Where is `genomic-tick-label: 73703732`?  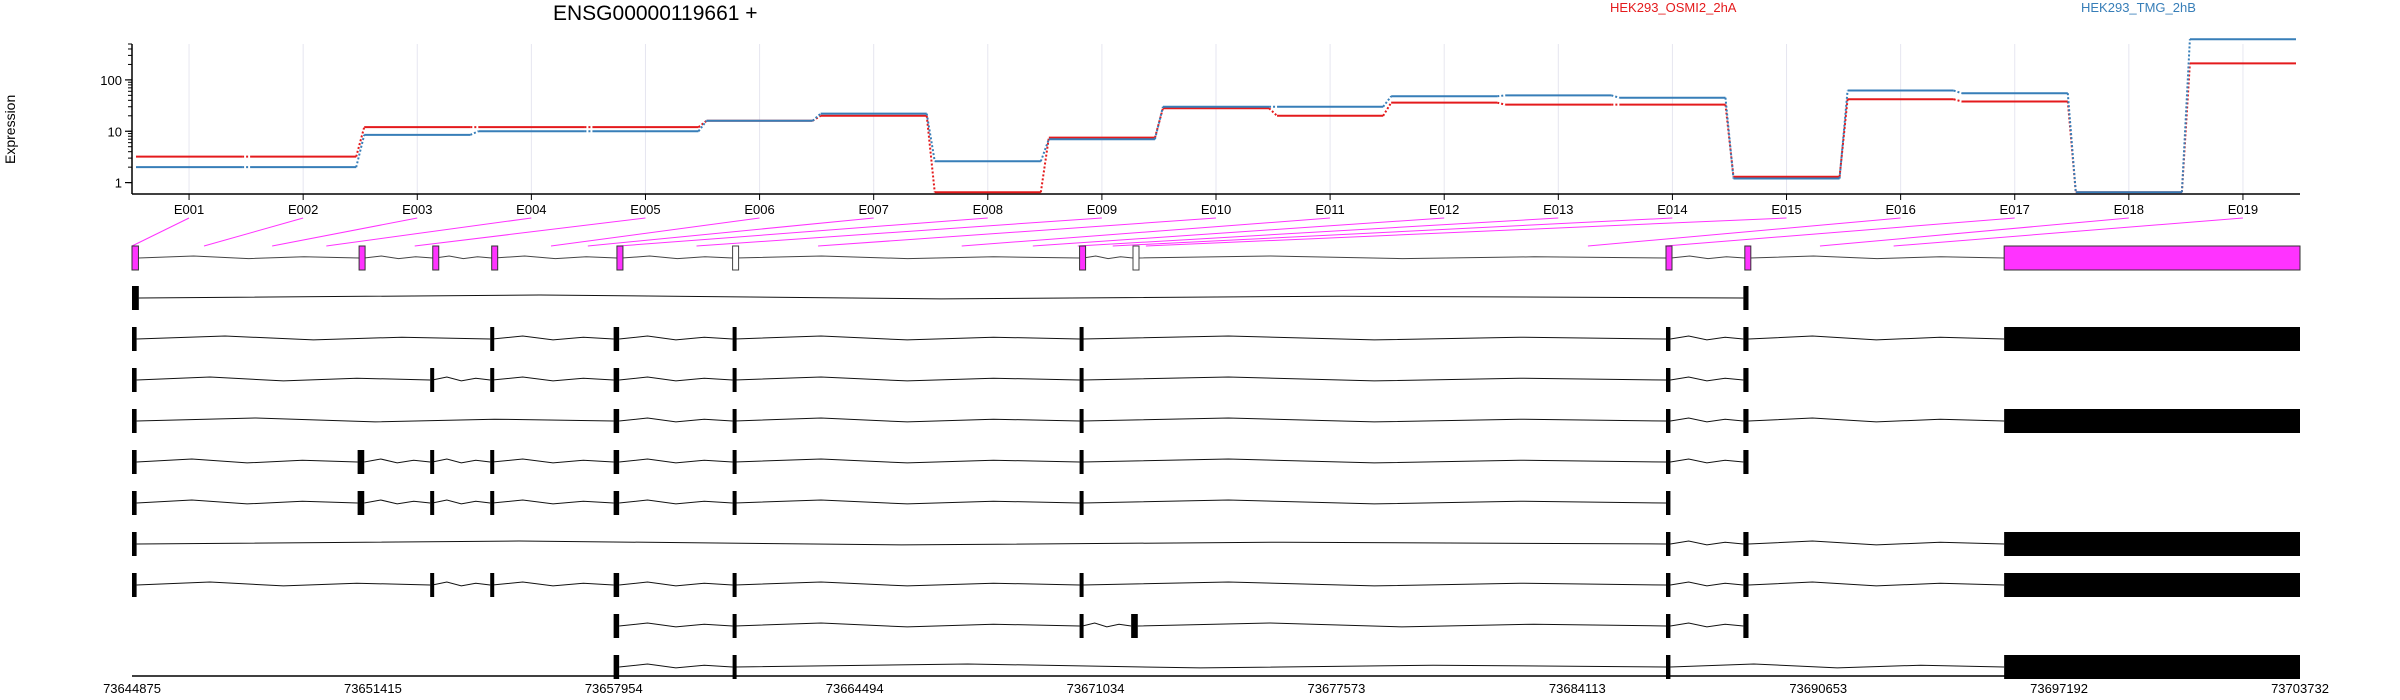 genomic-tick-label: 73703732 is located at coordinates (2300, 688).